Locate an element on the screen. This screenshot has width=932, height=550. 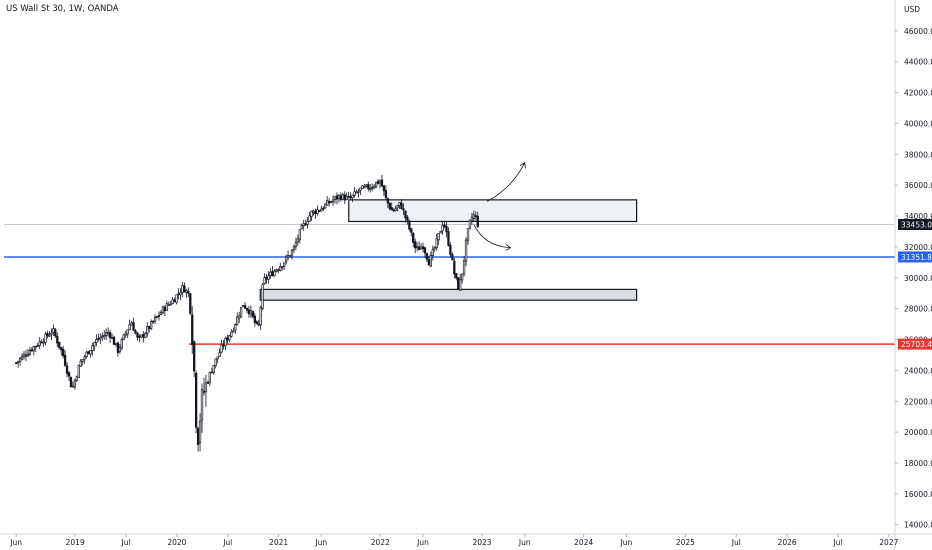
zones-layer is located at coordinates (448, 250).